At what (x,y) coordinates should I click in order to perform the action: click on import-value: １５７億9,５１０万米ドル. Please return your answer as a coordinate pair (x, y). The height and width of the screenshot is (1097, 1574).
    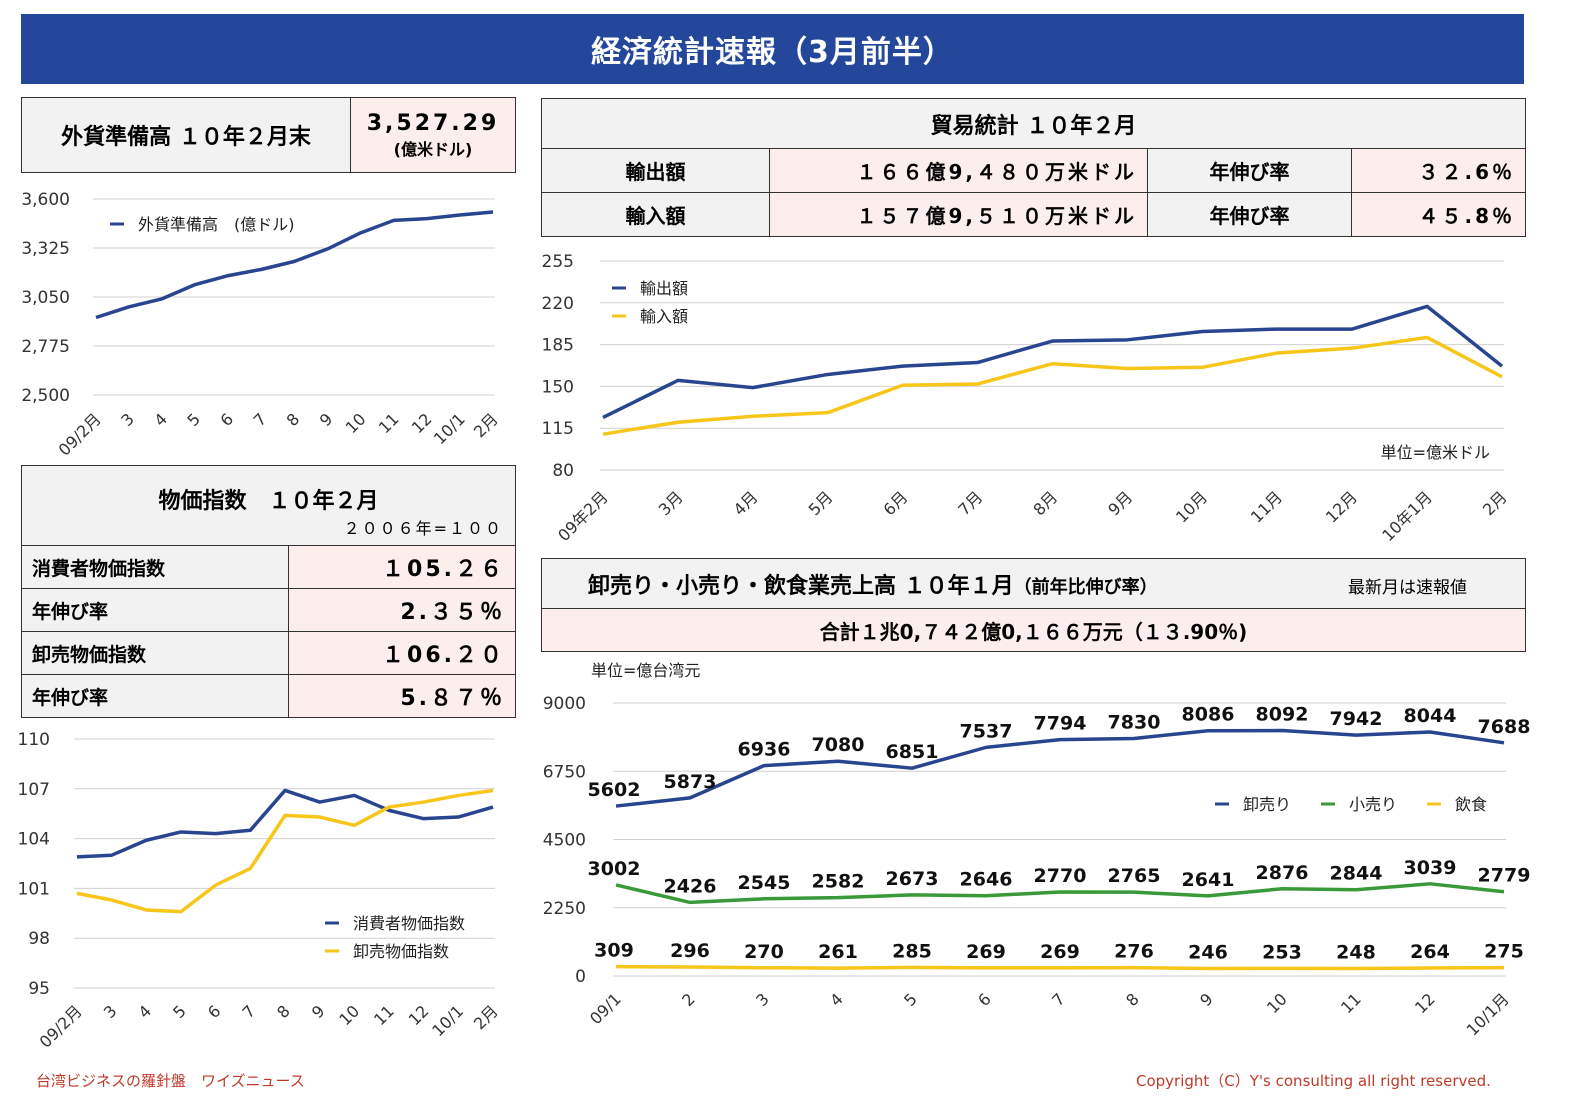
    Looking at the image, I should click on (958, 214).